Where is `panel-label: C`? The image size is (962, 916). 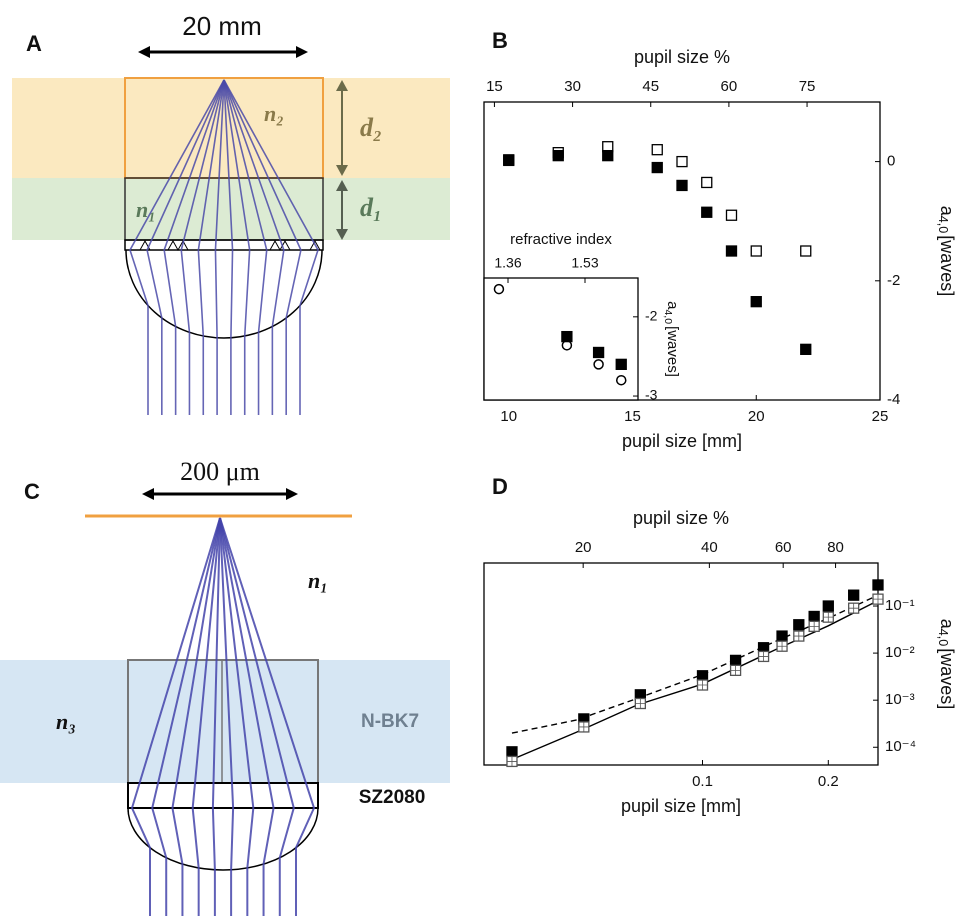
panel-label: C is located at coordinates (32, 491).